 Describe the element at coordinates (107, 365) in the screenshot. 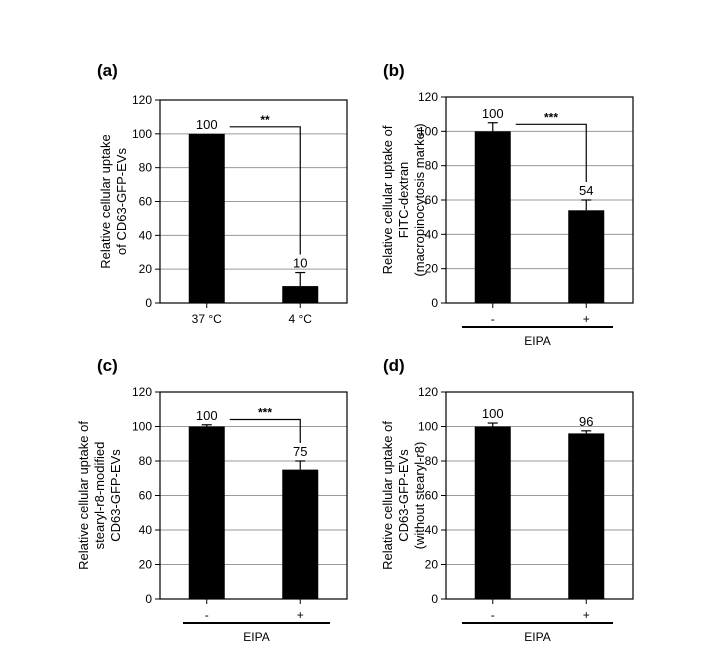

I see `panel-label: (c)` at that location.